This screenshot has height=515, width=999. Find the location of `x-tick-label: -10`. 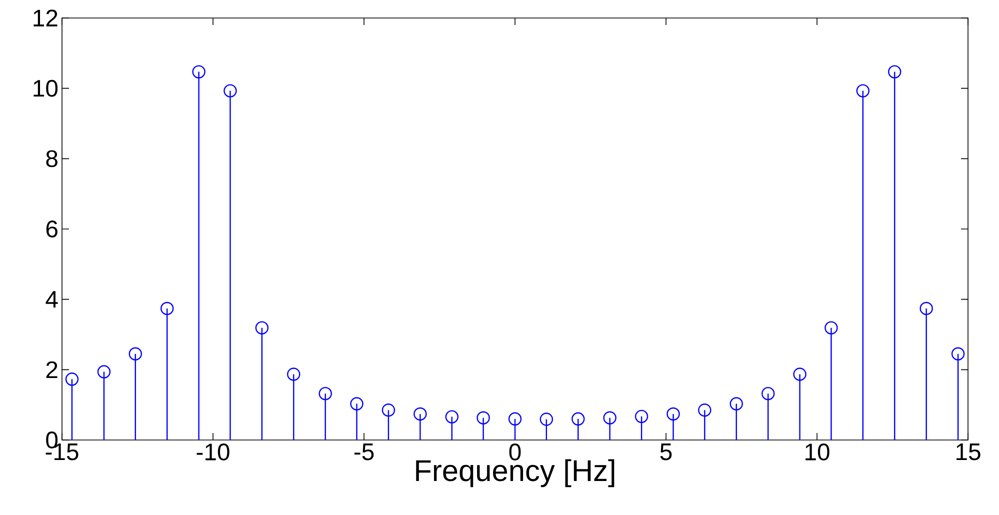

x-tick-label: -10 is located at coordinates (213, 452).